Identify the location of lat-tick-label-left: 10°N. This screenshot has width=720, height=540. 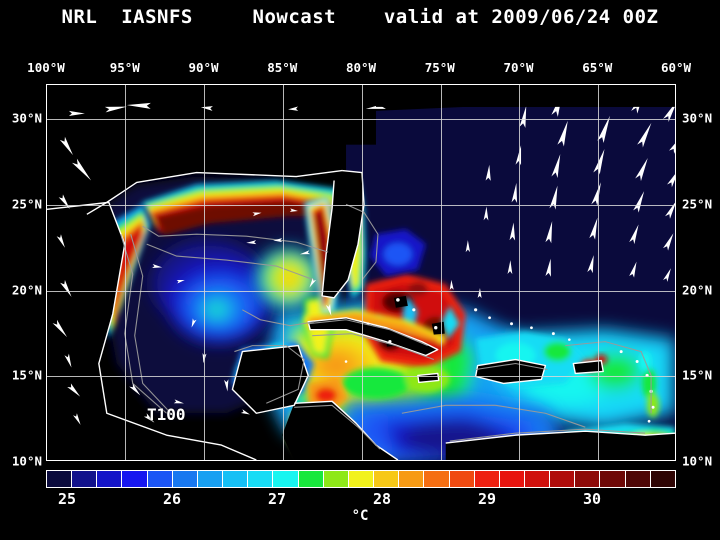
(26, 461).